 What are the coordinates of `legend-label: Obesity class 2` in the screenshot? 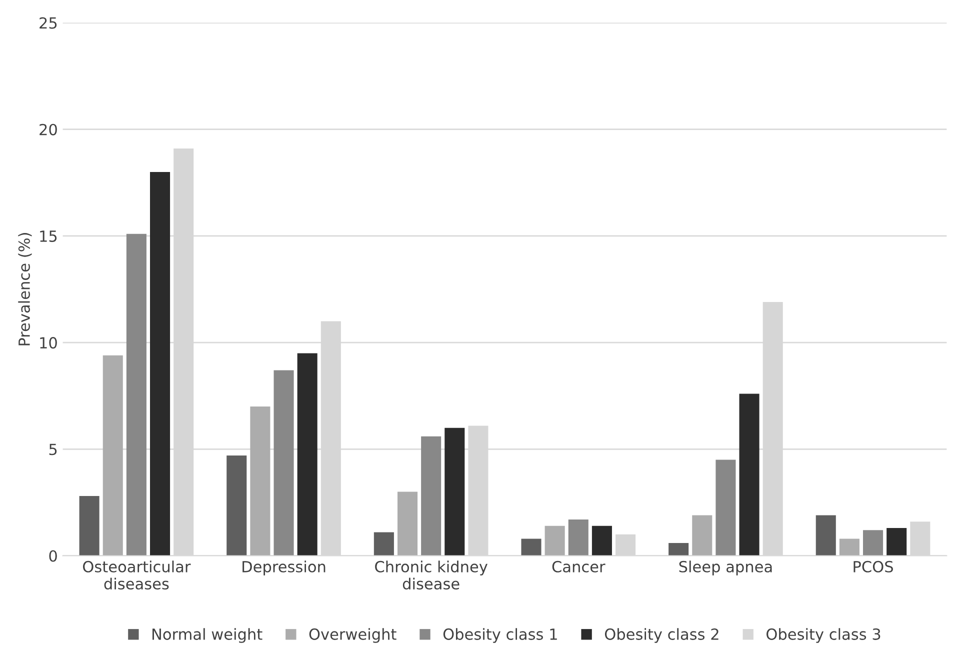 It's located at (661, 635).